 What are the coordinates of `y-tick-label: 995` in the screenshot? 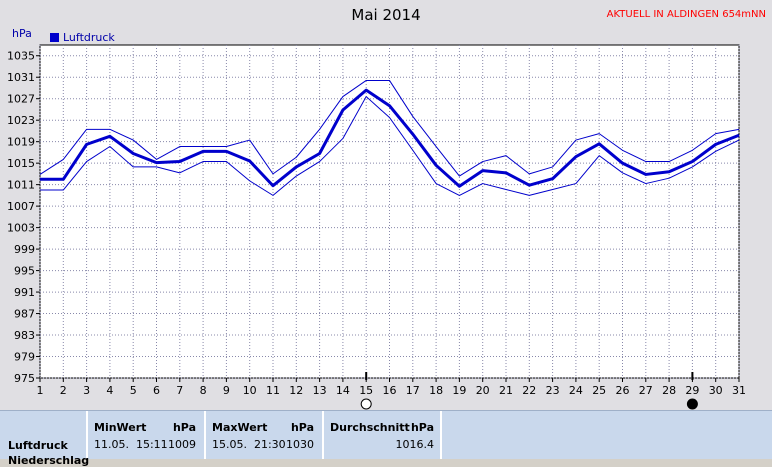 It's located at (24, 271).